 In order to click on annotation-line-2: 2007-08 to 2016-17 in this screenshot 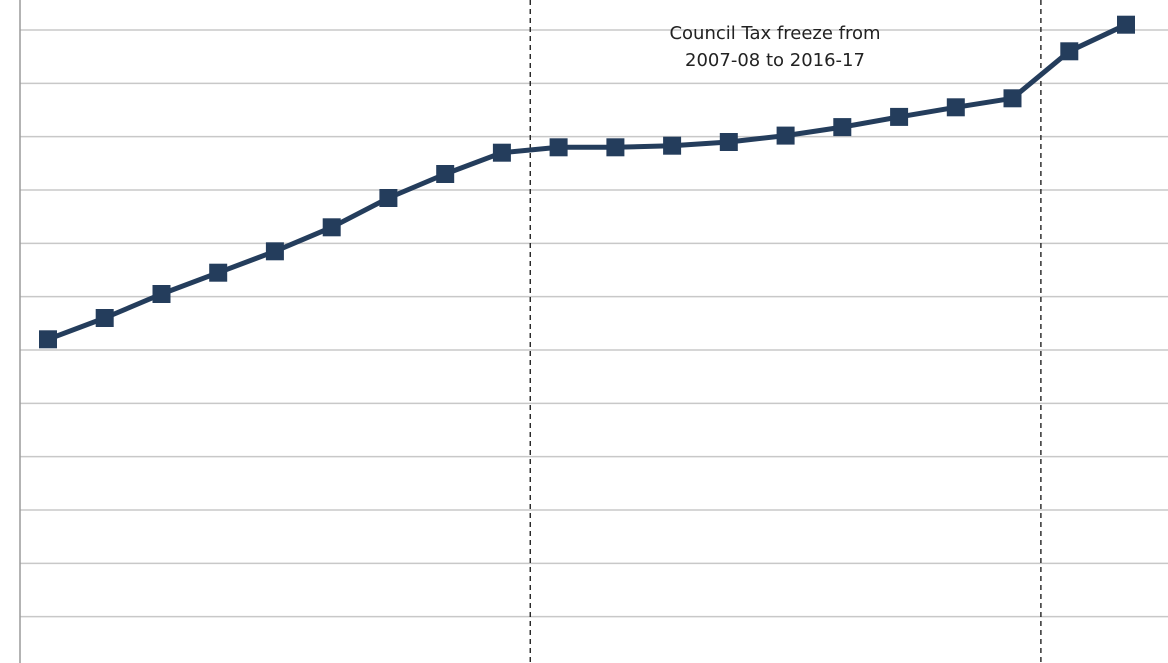, I will do `click(775, 60)`.